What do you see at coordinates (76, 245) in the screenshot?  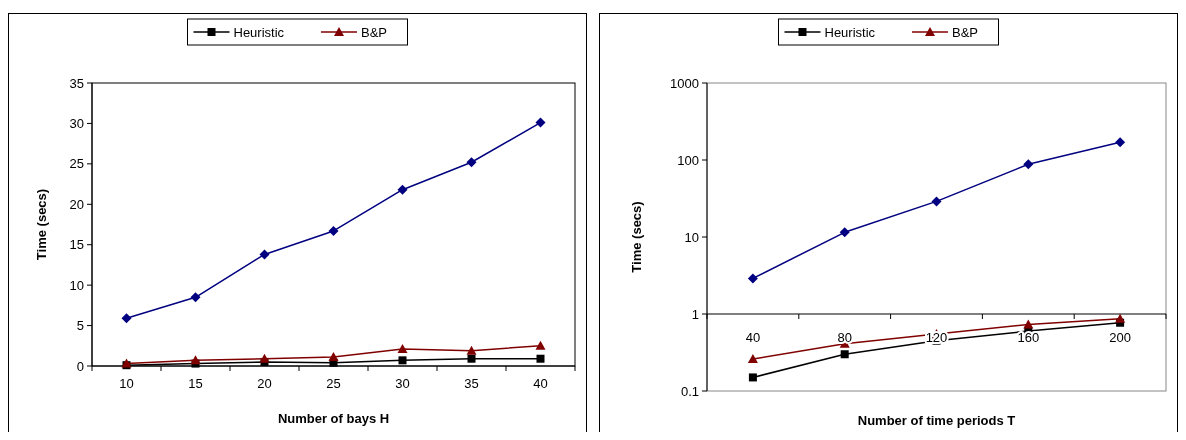 I see `y-tick-label: 15` at bounding box center [76, 245].